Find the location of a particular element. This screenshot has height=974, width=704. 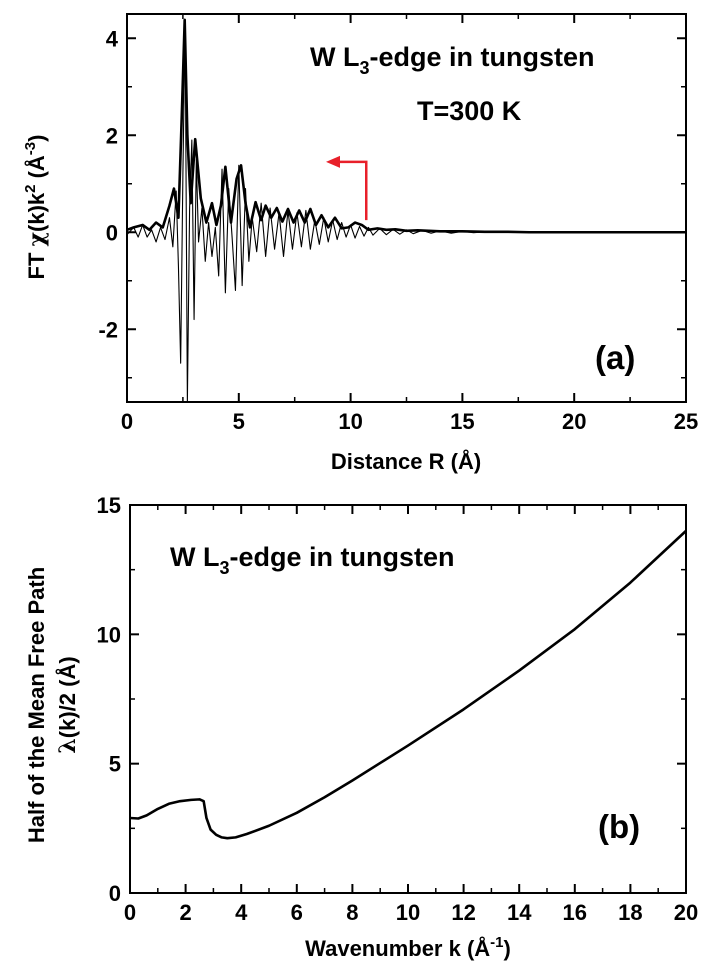

panel-a-annotation-temperature: T=300 K is located at coordinates (469, 111).